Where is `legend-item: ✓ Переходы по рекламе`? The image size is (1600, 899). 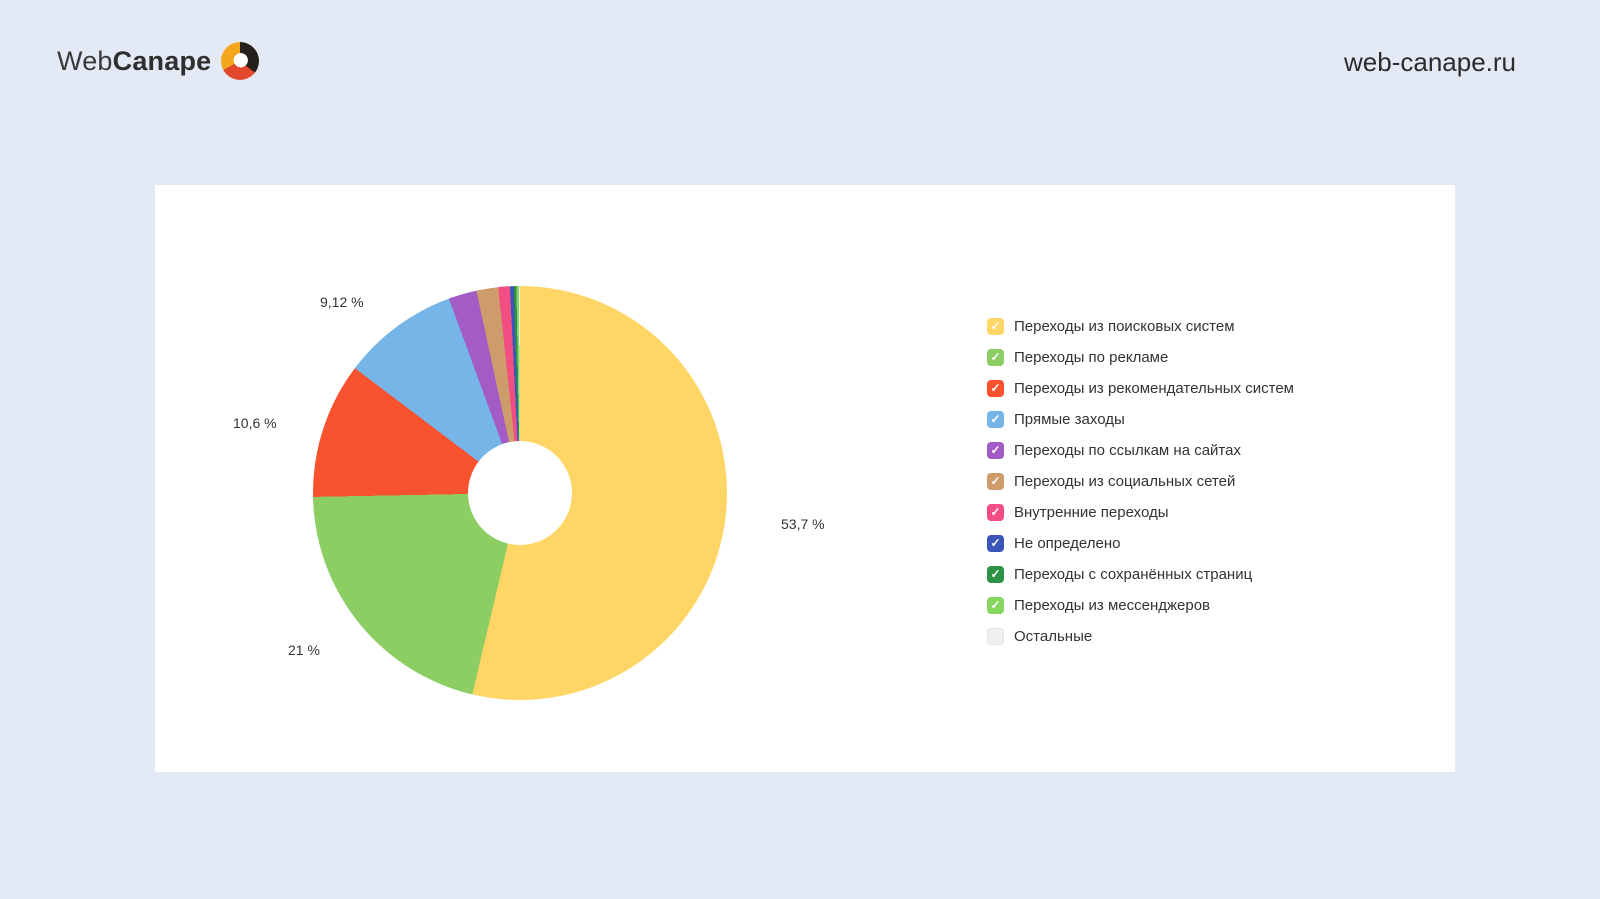
legend-item: ✓ Переходы по рекламе is located at coordinates (1140, 357).